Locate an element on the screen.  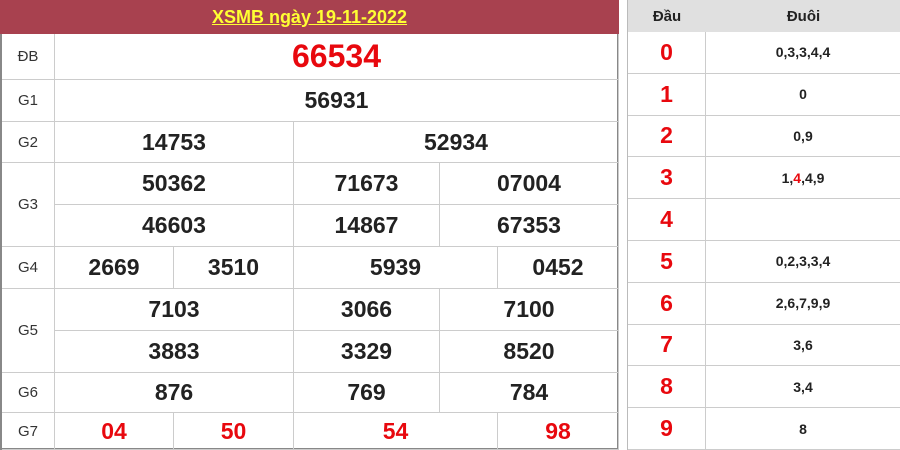
prize-number-g3: 14867 is located at coordinates (367, 226).